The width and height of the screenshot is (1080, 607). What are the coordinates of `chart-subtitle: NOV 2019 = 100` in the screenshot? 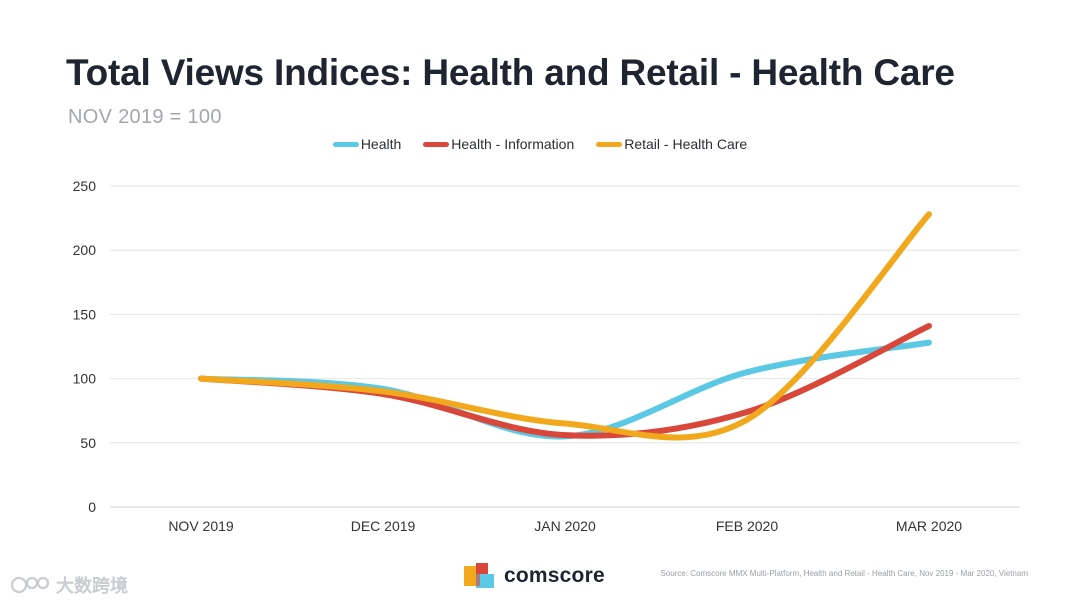 It's located at (145, 117).